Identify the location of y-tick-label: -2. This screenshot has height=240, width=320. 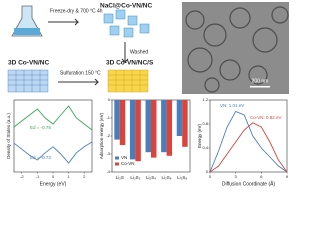
(108, 135).